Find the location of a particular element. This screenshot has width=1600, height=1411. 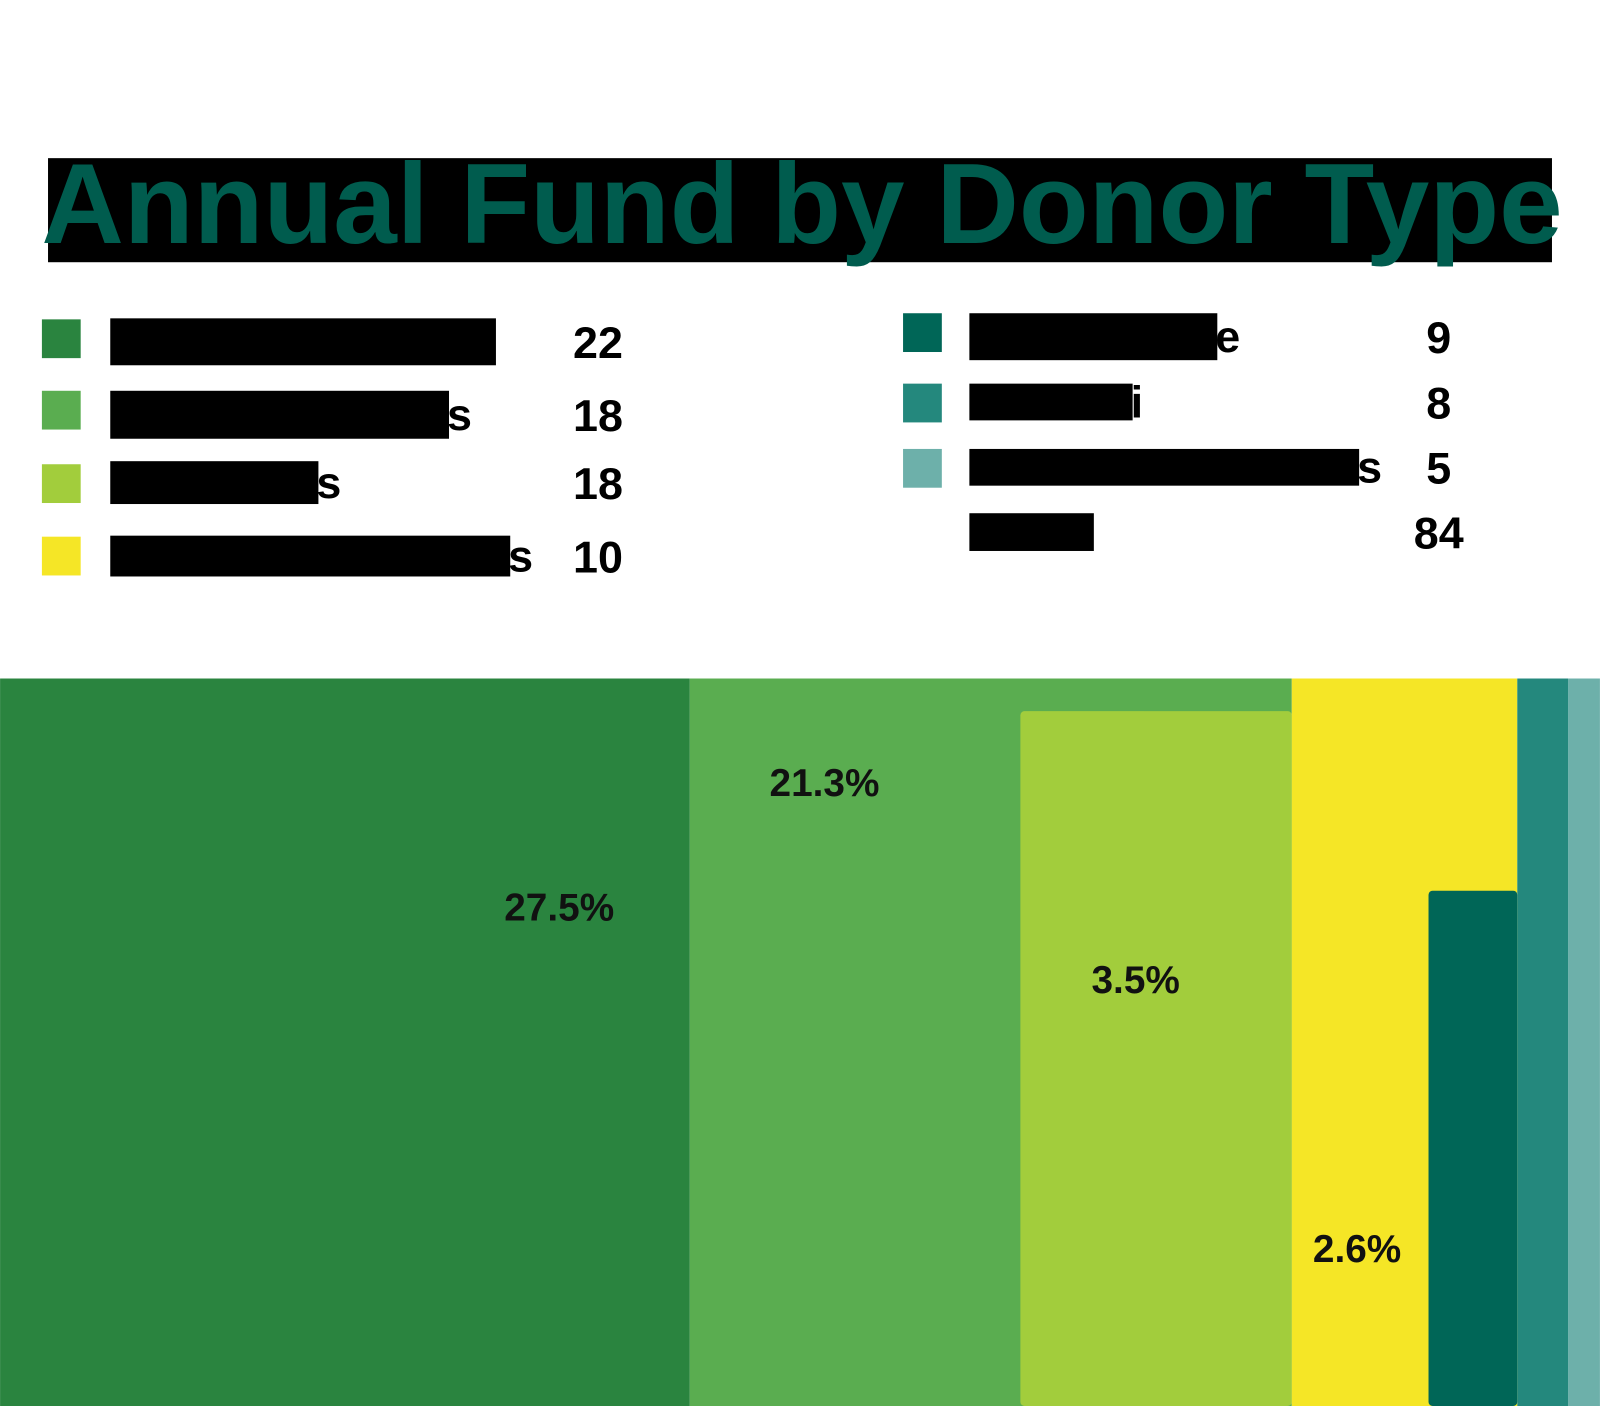

block-label: 27.5% is located at coordinates (559, 907).